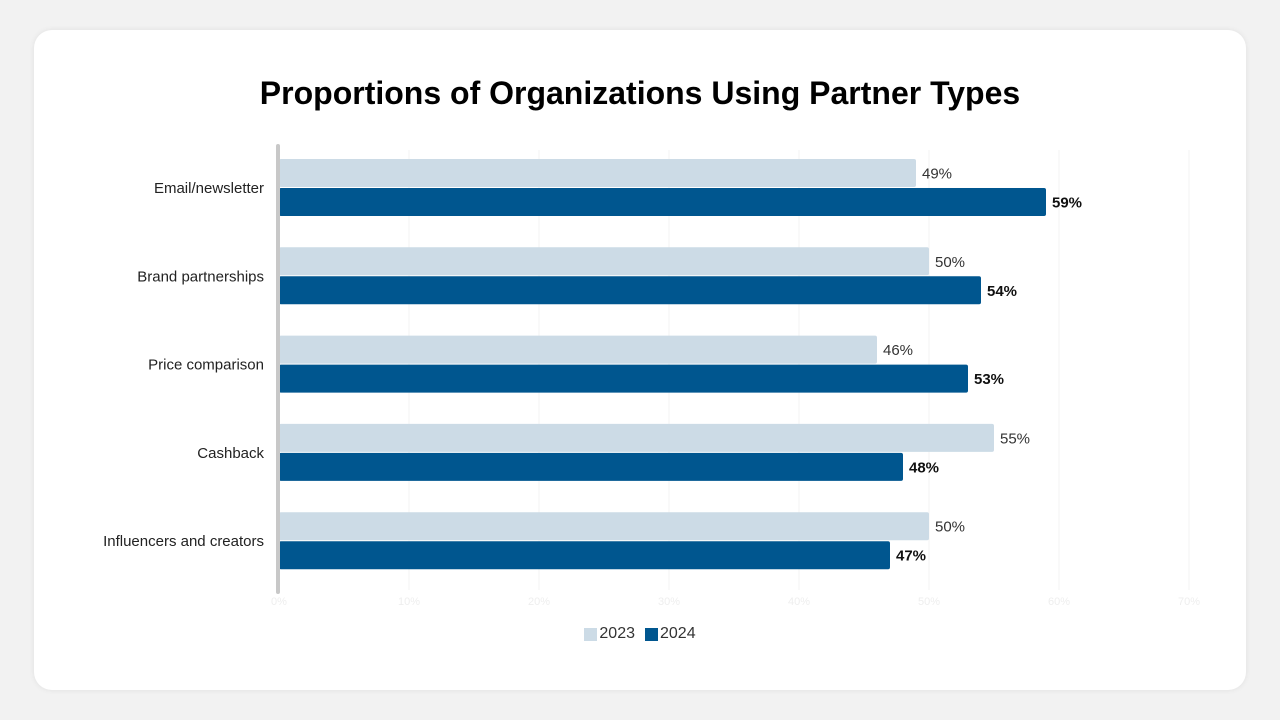 The image size is (1280, 720). I want to click on category-label: Price comparison, so click(206, 365).